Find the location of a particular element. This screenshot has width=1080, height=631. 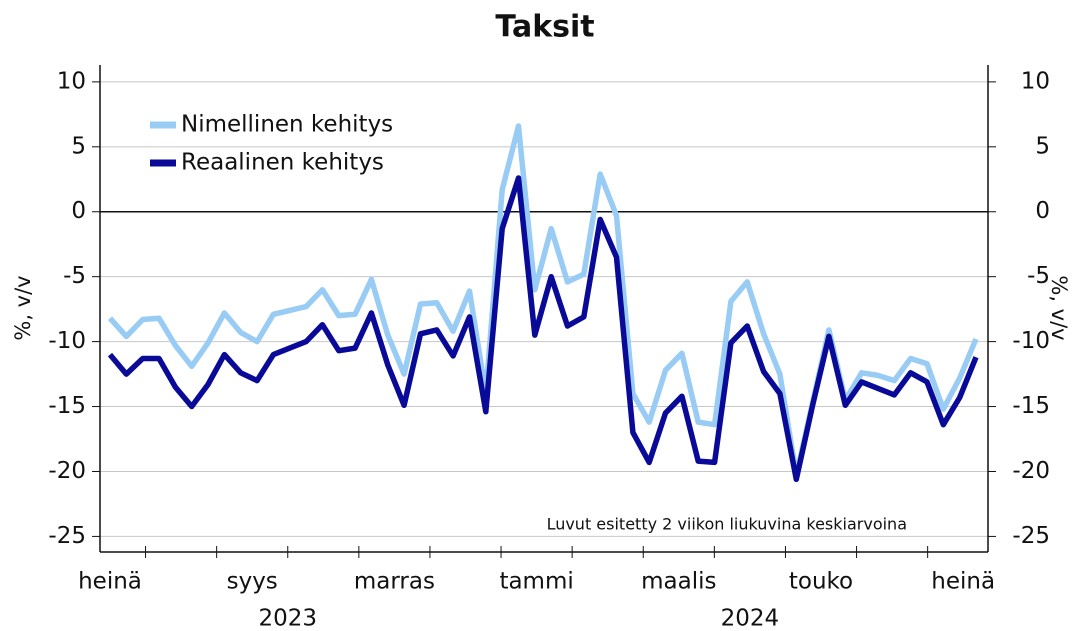

y2-tick-label: 5 is located at coordinates (1042, 146).